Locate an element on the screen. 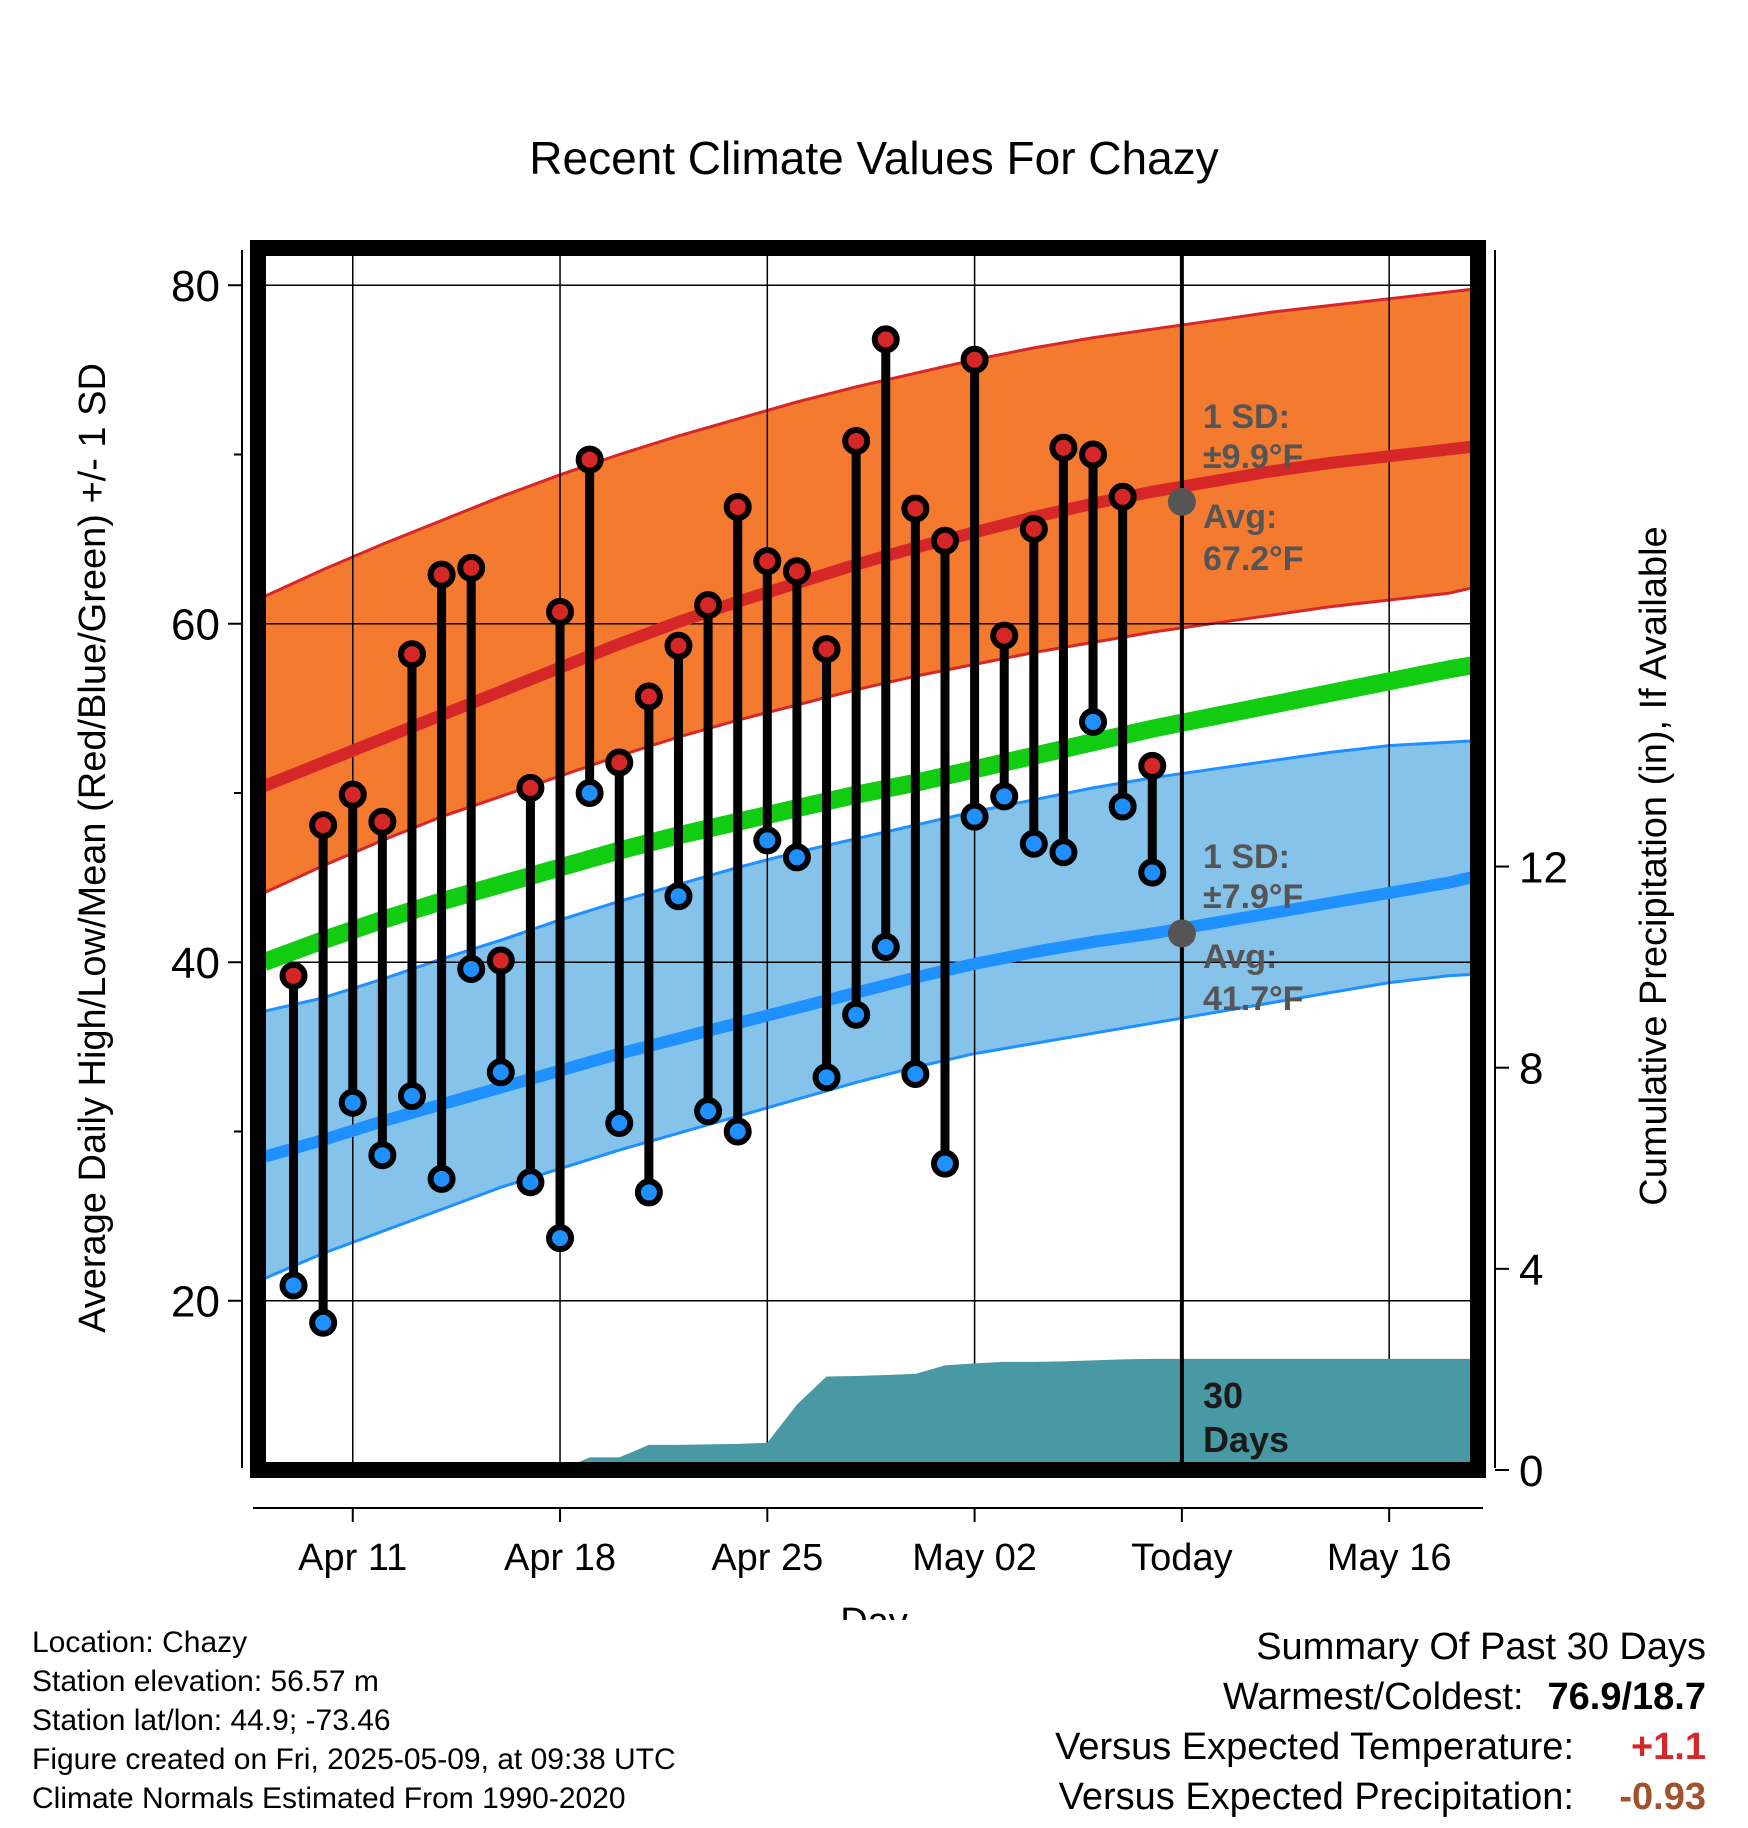  x-tick-label: May 02 is located at coordinates (974, 1558).